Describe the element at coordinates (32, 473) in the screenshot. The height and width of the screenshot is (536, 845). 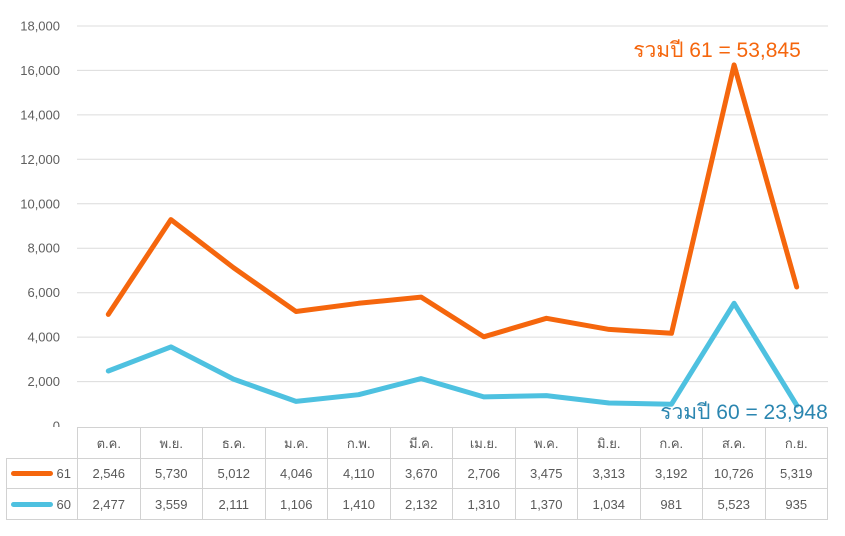
I see `series-61-swatch-icon` at that location.